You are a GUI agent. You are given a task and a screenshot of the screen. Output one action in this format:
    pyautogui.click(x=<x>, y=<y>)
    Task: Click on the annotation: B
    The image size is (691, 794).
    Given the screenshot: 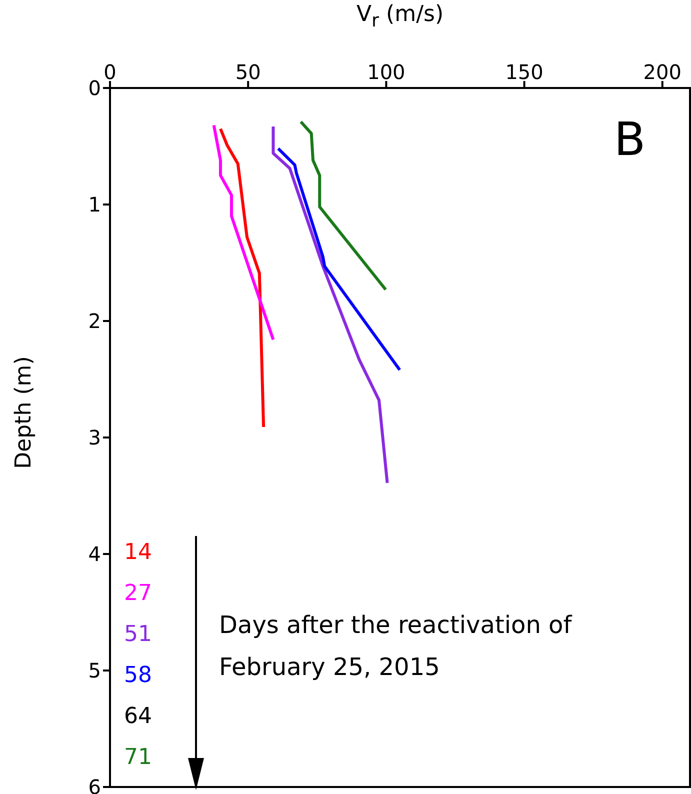 What is the action you would take?
    pyautogui.click(x=630, y=139)
    